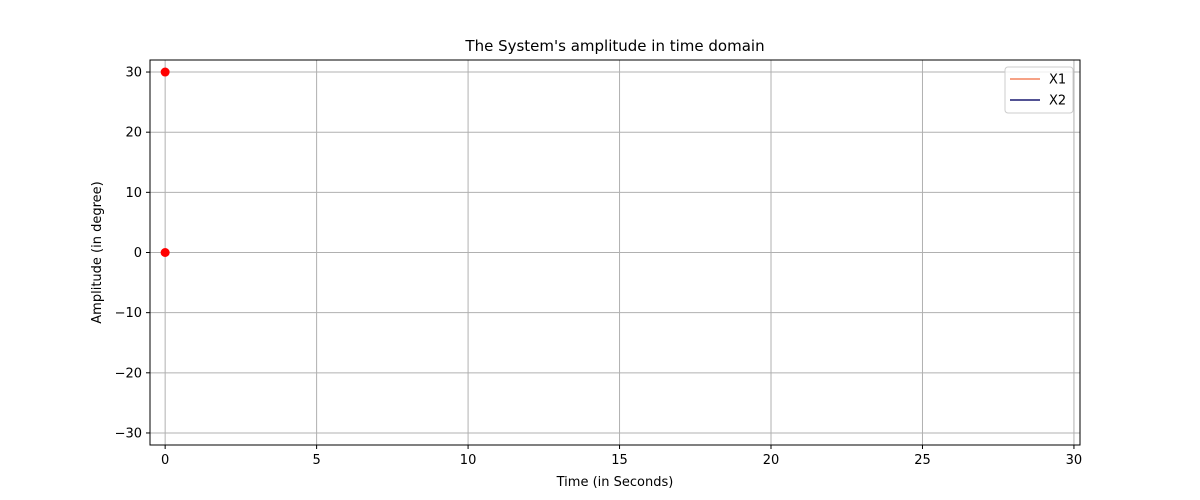 This screenshot has height=500, width=1200. Describe the element at coordinates (1057, 101) in the screenshot. I see `legend-label-x2: X2` at that location.